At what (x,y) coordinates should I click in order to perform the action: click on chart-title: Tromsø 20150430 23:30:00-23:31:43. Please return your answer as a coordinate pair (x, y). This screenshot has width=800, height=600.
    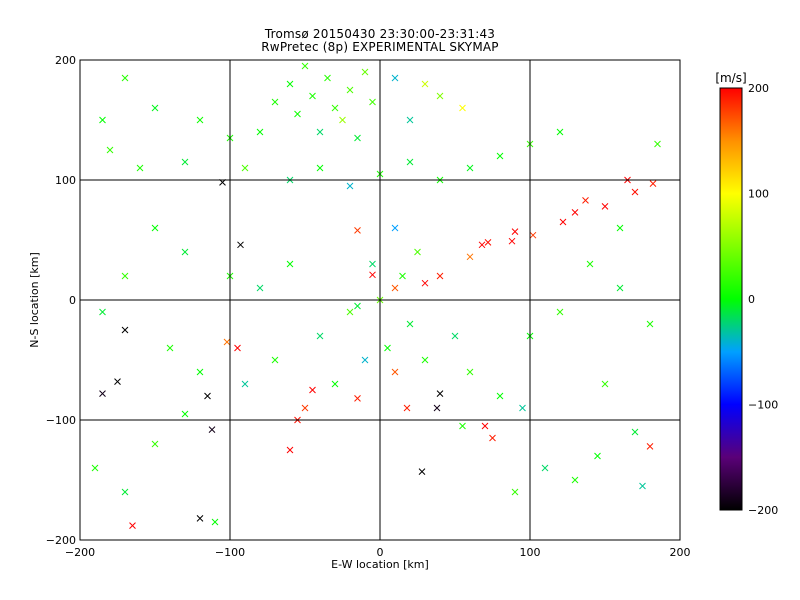
    Looking at the image, I should click on (380, 34).